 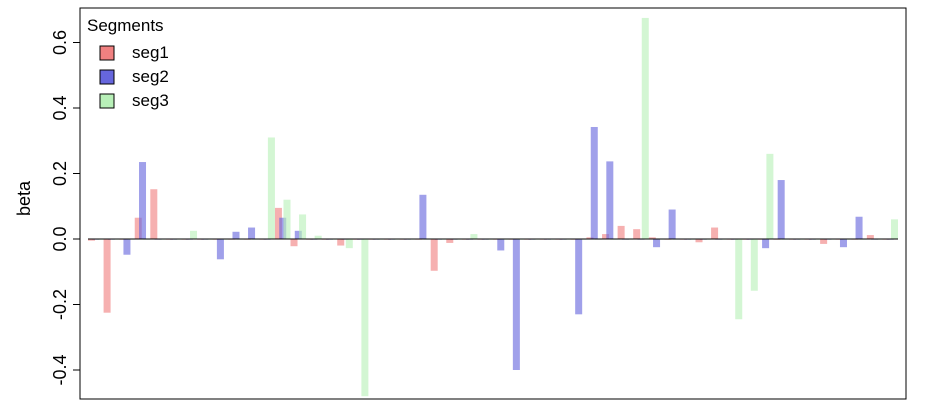 I want to click on legend-swatch-seg3, so click(x=107, y=101).